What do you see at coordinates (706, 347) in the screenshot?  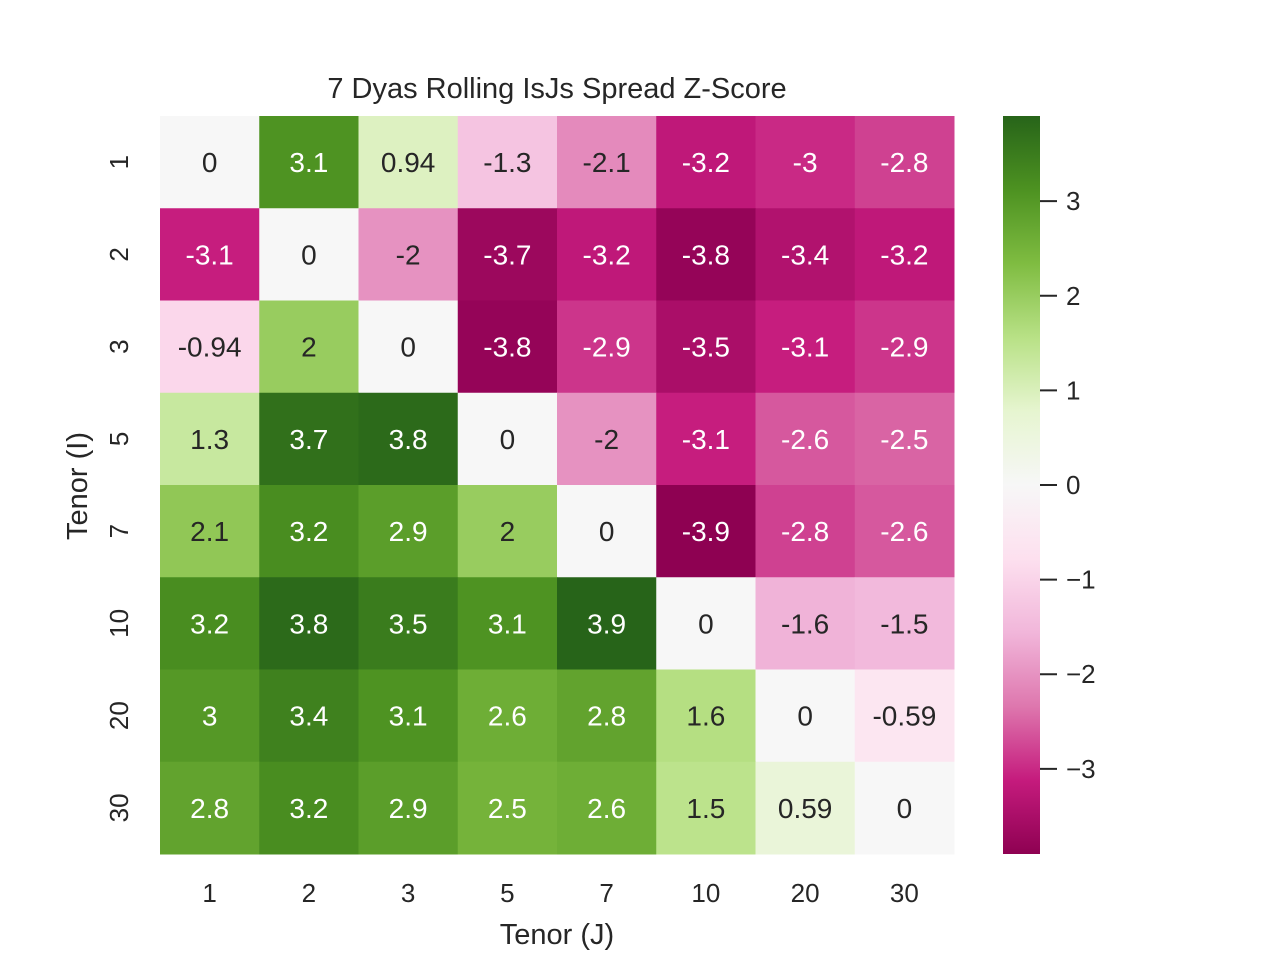 I see `cell-value-label: -3.5` at bounding box center [706, 347].